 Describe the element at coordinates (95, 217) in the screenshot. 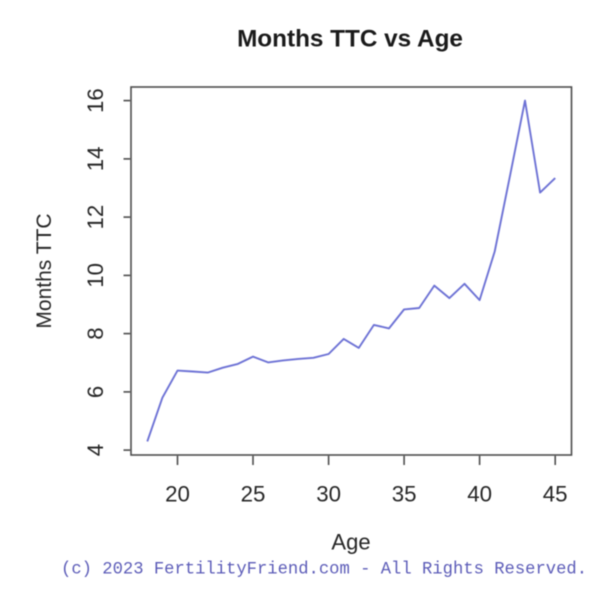

I see `svg-text: 12` at that location.